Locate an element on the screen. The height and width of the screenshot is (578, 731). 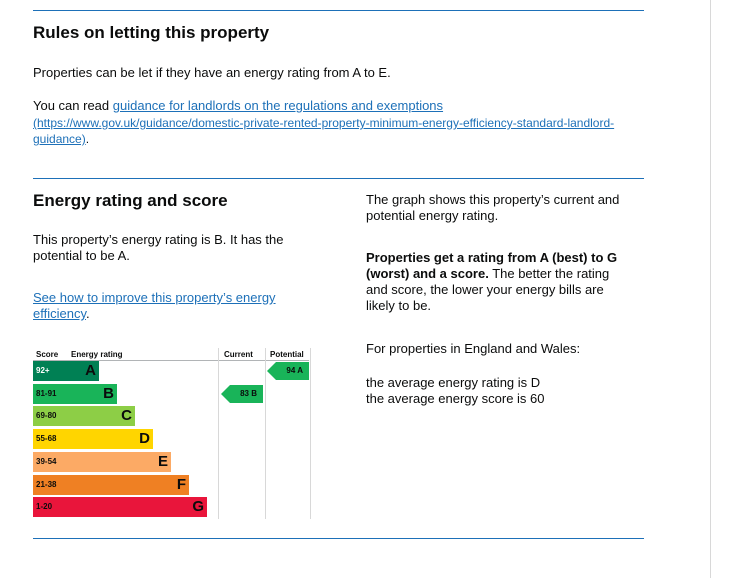
rating-explanation-bold2: (worst) and a score. is located at coordinates (427, 273).